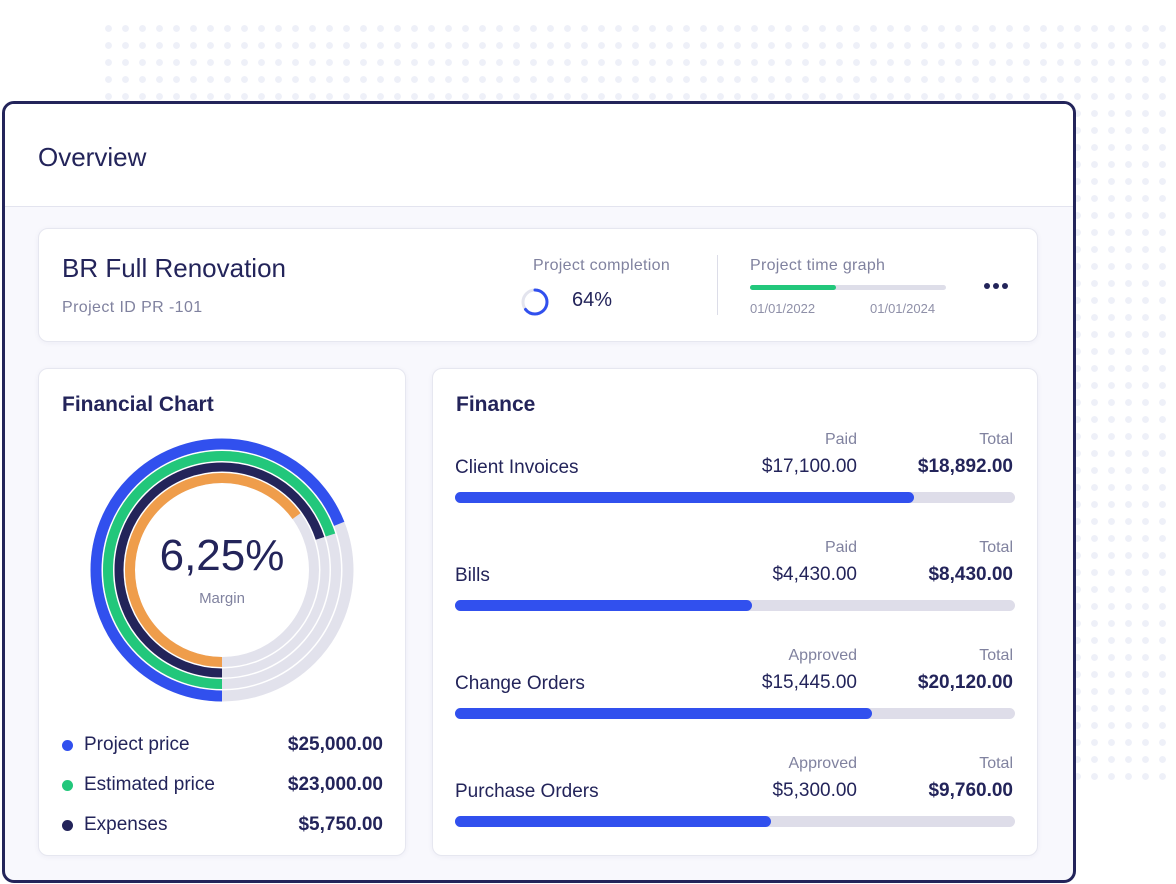  What do you see at coordinates (970, 790) in the screenshot?
I see `total-value: $9,760.00` at bounding box center [970, 790].